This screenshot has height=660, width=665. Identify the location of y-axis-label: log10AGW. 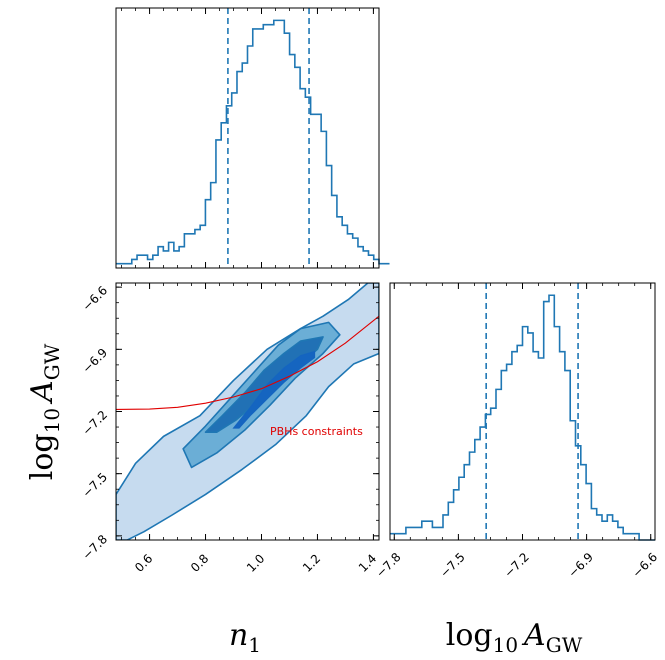
(44, 411).